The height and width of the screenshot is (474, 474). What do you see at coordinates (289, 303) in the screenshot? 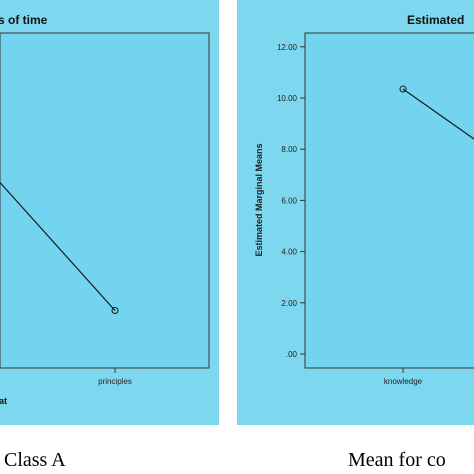
I see `right-y-tick-label: 2.00` at bounding box center [289, 303].